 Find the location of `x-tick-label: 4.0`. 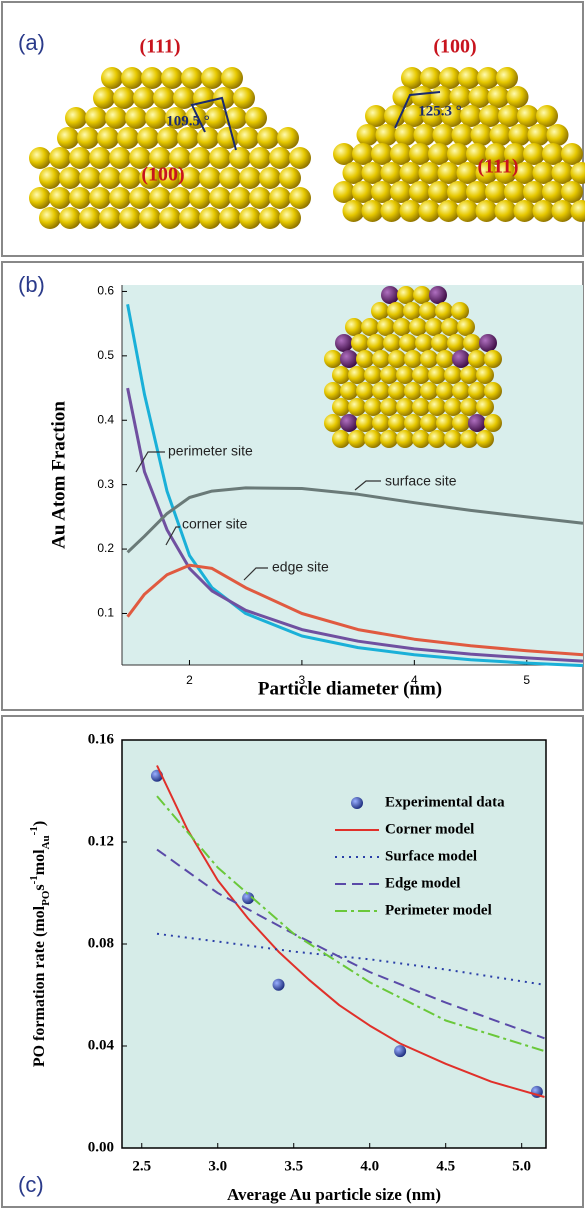

x-tick-label: 4.0 is located at coordinates (369, 1166).